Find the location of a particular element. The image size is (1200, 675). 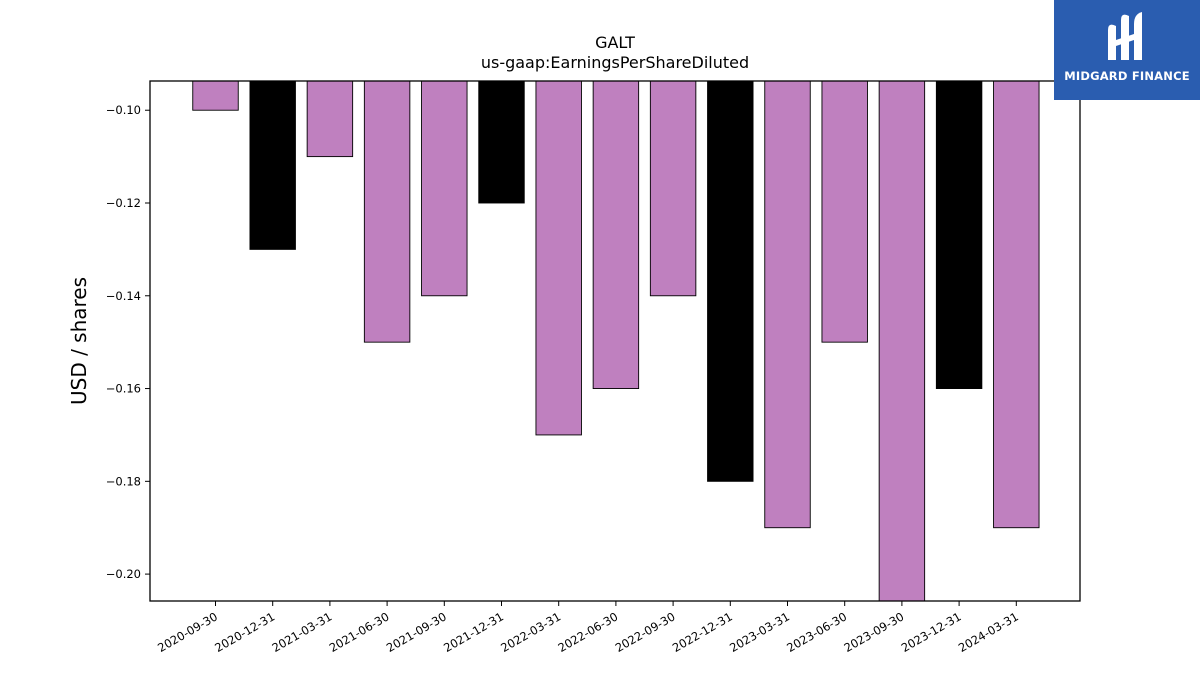

logo-text: MIDGARD FINANCE is located at coordinates (1127, 76).